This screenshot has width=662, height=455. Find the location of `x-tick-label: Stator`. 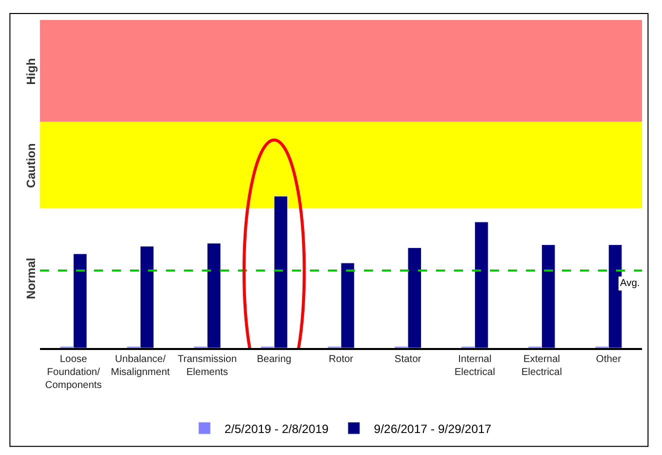

x-tick-label: Stator is located at coordinates (408, 359).